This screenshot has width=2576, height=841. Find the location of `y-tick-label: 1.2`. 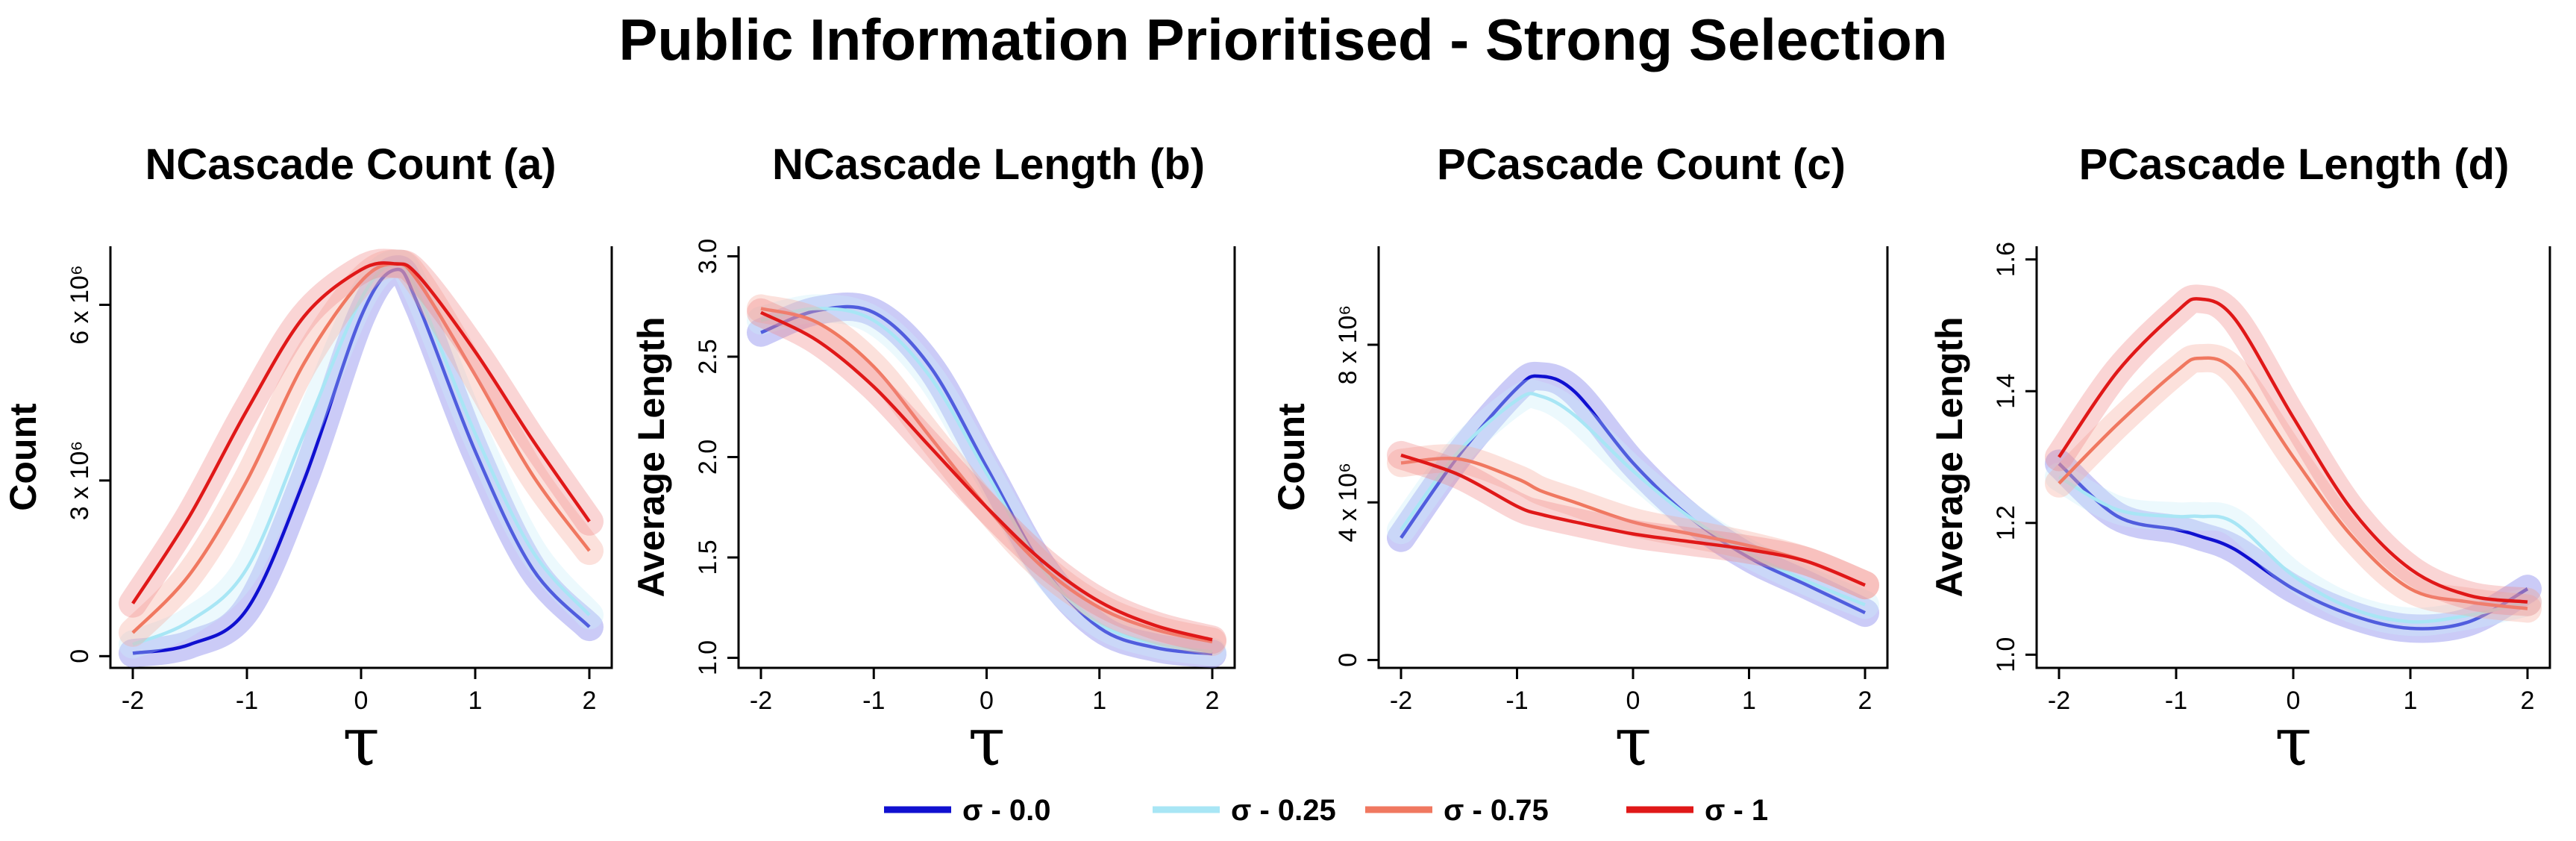

y-tick-label: 1.2 is located at coordinates (2006, 522).